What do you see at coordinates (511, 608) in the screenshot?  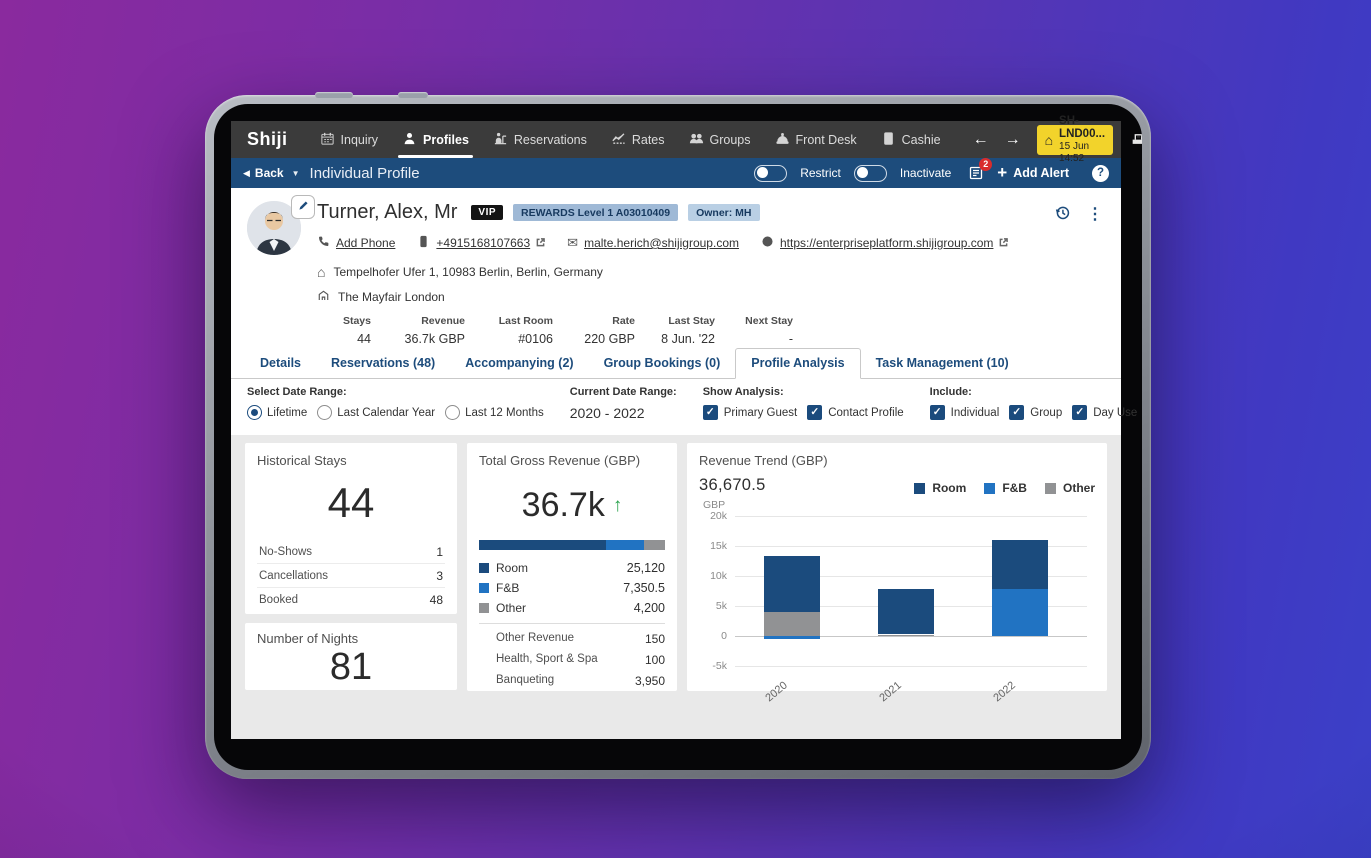 I see `legend-label: Other` at bounding box center [511, 608].